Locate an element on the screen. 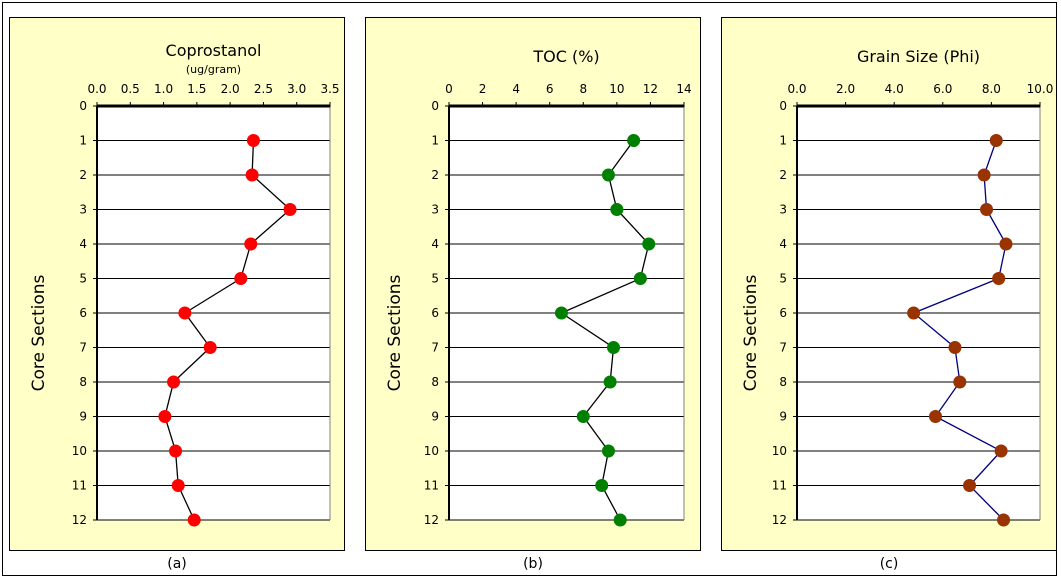 Image resolution: width=1061 pixels, height=580 pixels. x-tick-label: 0 is located at coordinates (449, 89).